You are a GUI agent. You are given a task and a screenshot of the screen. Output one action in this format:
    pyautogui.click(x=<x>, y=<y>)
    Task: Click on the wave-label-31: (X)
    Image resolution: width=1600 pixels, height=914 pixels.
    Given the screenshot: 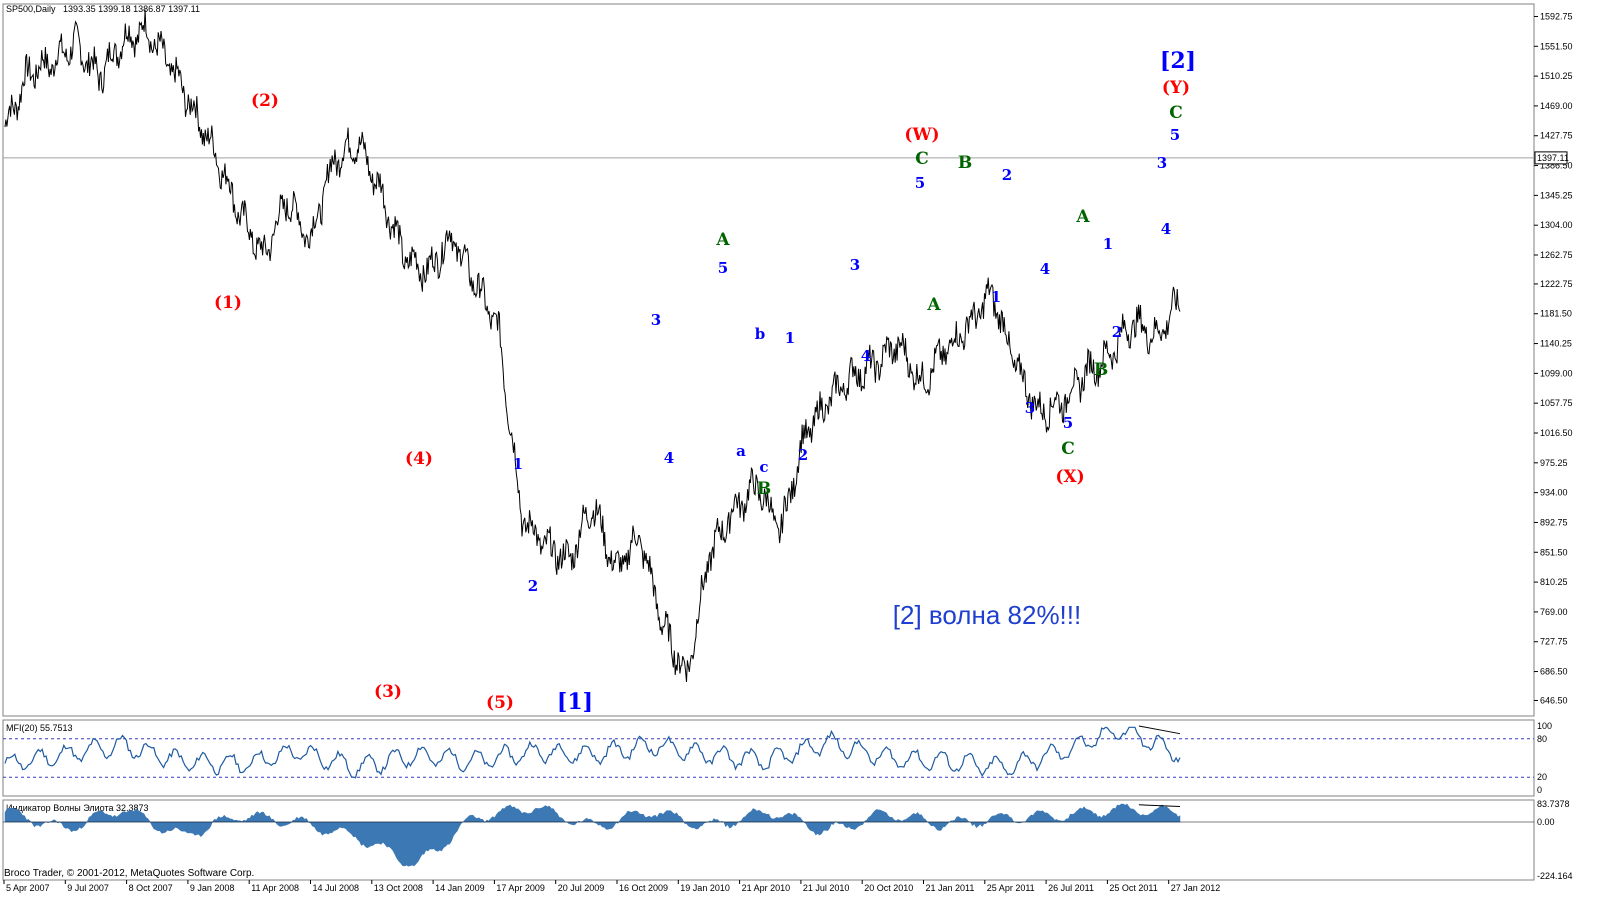 What is the action you would take?
    pyautogui.click(x=1069, y=477)
    